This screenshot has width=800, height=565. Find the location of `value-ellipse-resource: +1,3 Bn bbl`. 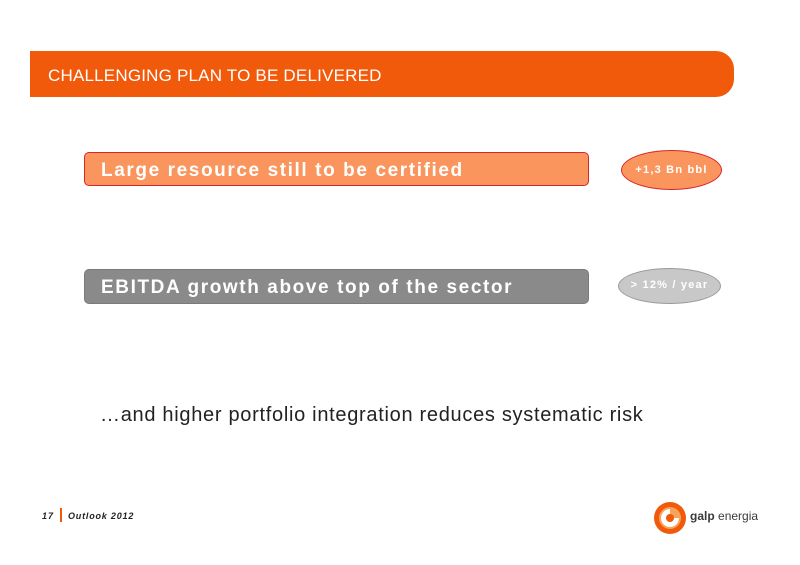

value-ellipse-resource: +1,3 Bn bbl is located at coordinates (671, 170).